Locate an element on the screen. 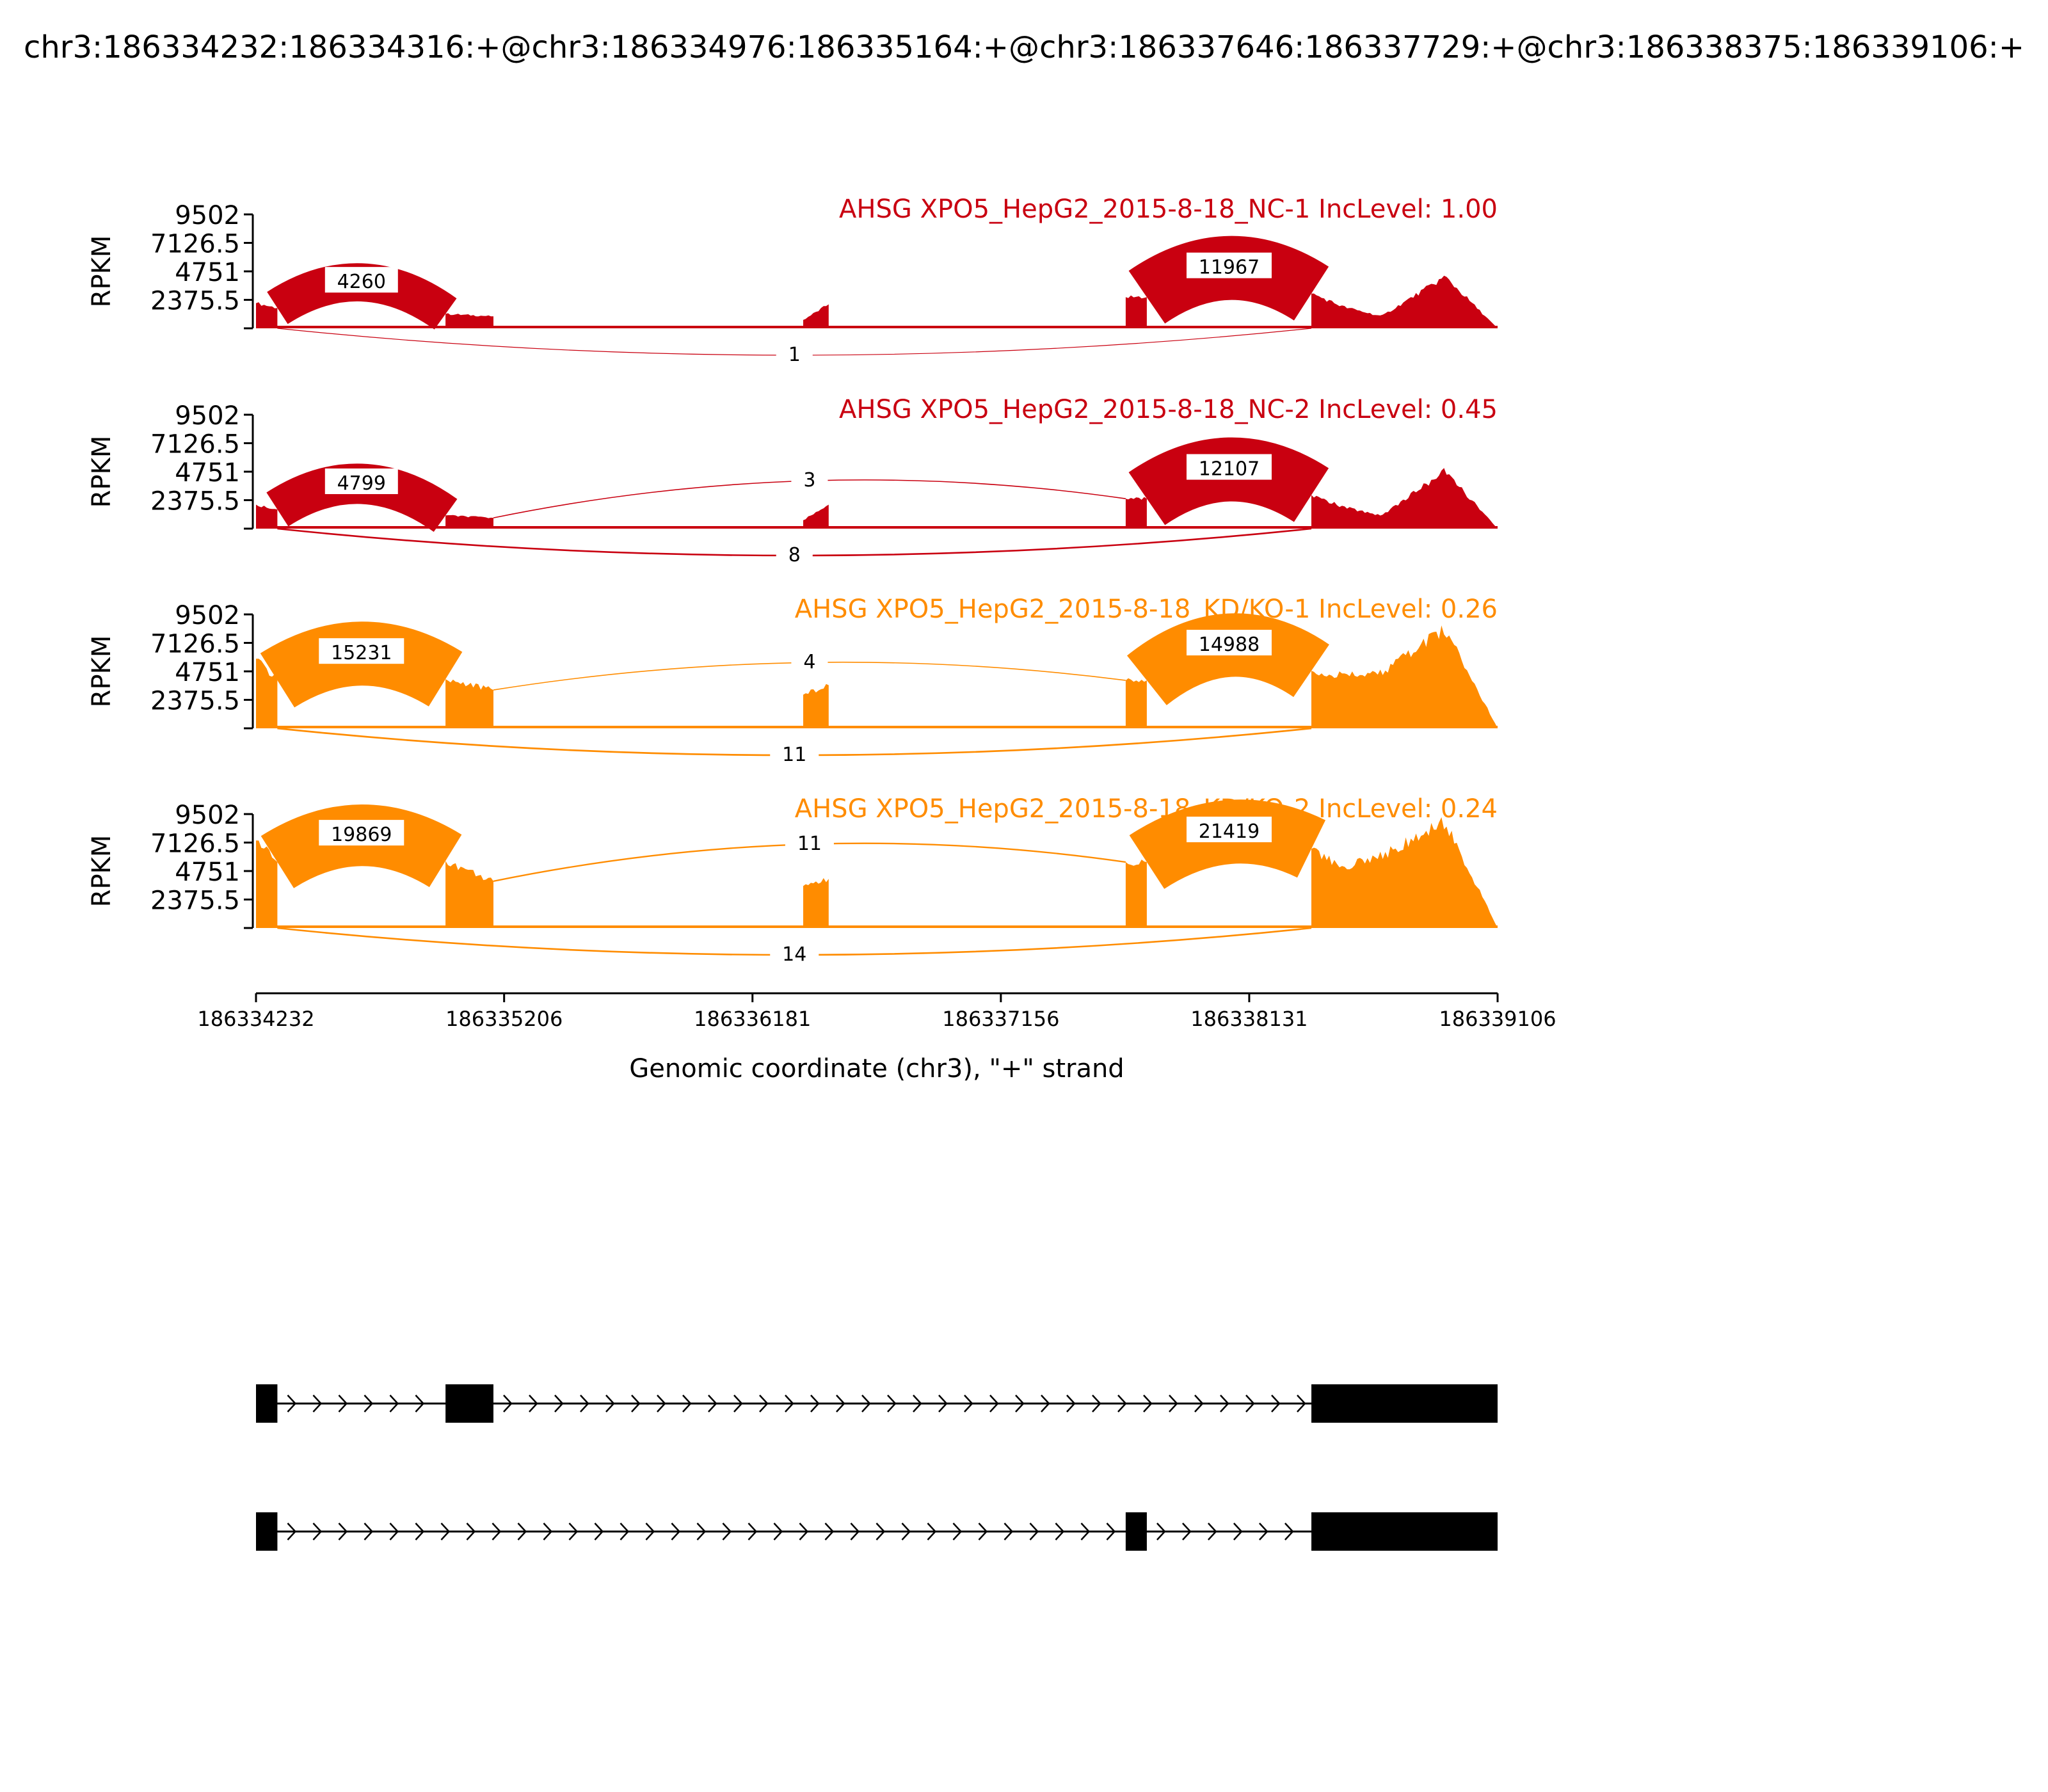 The width and height of the screenshot is (2048, 1792). junction-count-label: 4799 is located at coordinates (361, 483).